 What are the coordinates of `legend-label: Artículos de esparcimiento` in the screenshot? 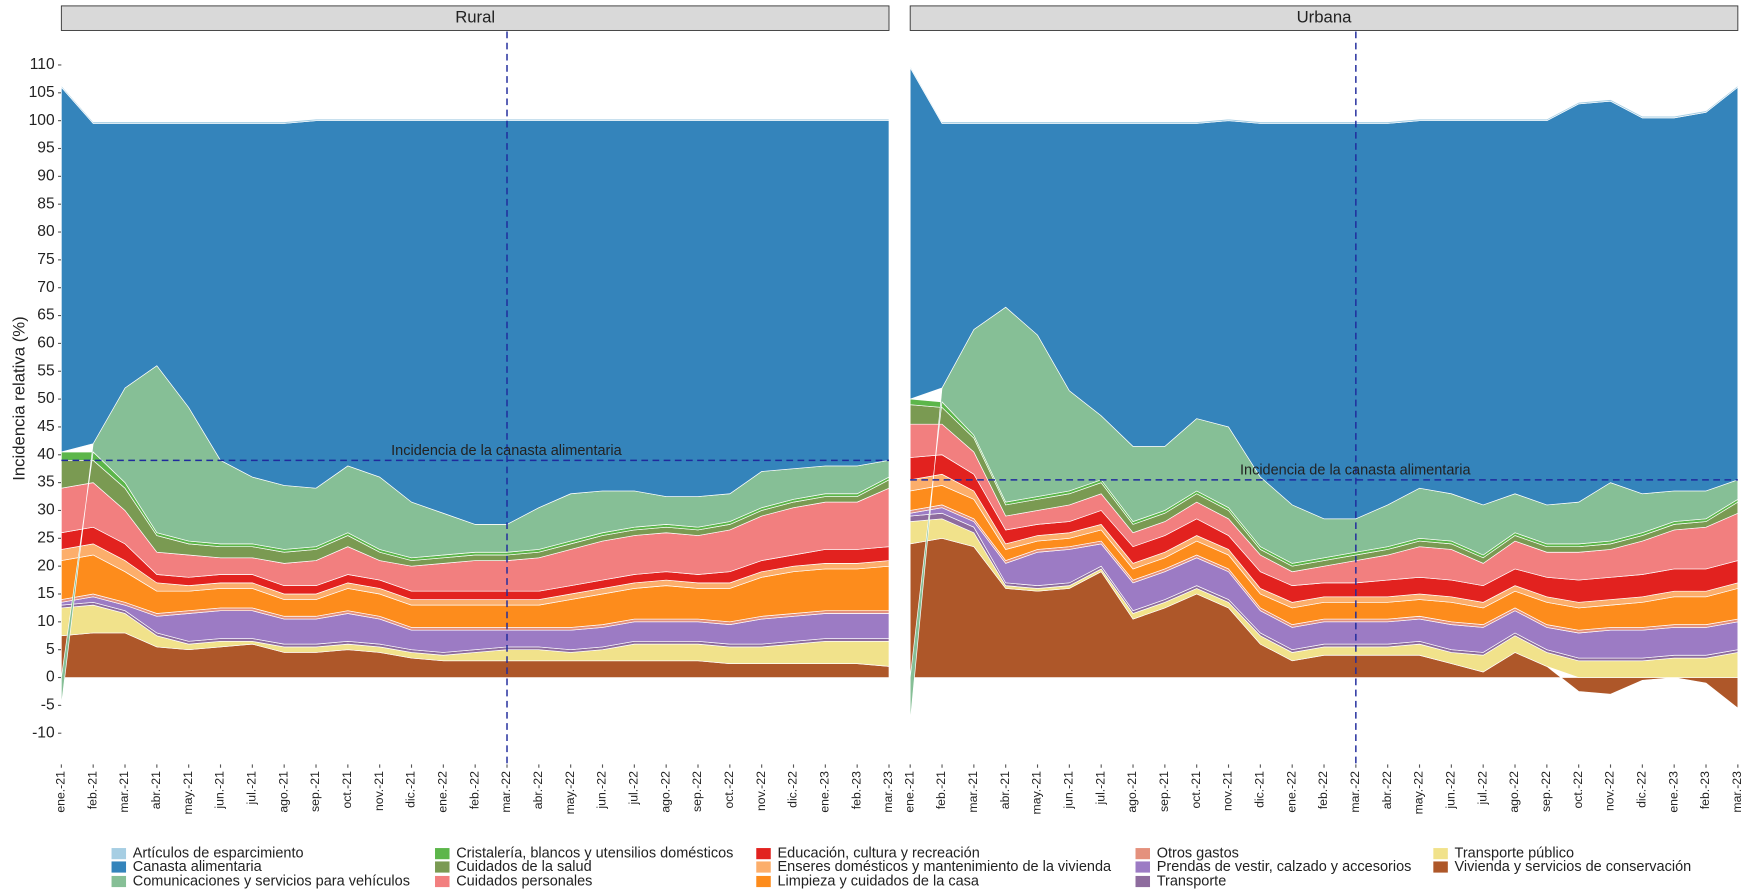 It's located at (218, 853).